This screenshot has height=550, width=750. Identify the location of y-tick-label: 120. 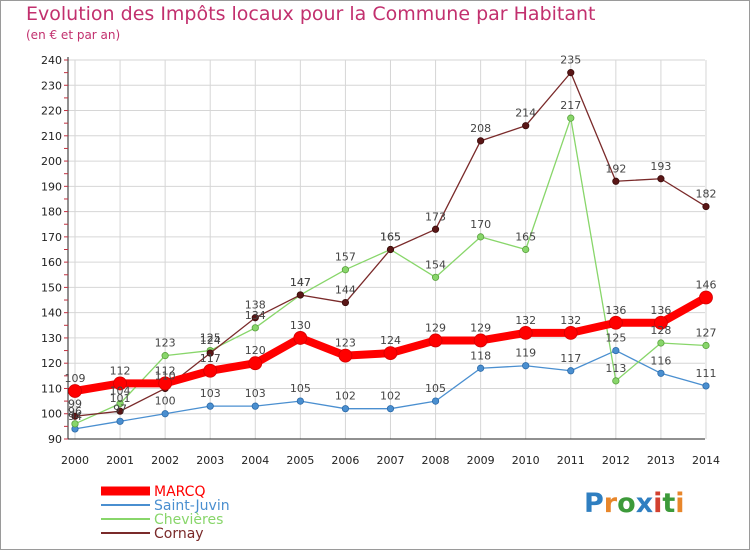
(51, 363).